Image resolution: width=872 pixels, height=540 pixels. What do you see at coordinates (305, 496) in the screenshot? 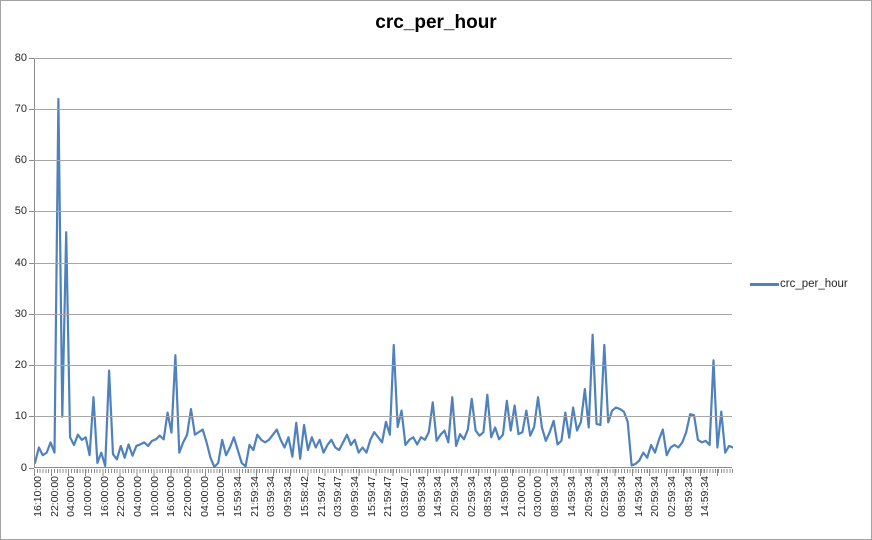
I see `x-axis-label-cell: 15:58:42` at bounding box center [305, 496].